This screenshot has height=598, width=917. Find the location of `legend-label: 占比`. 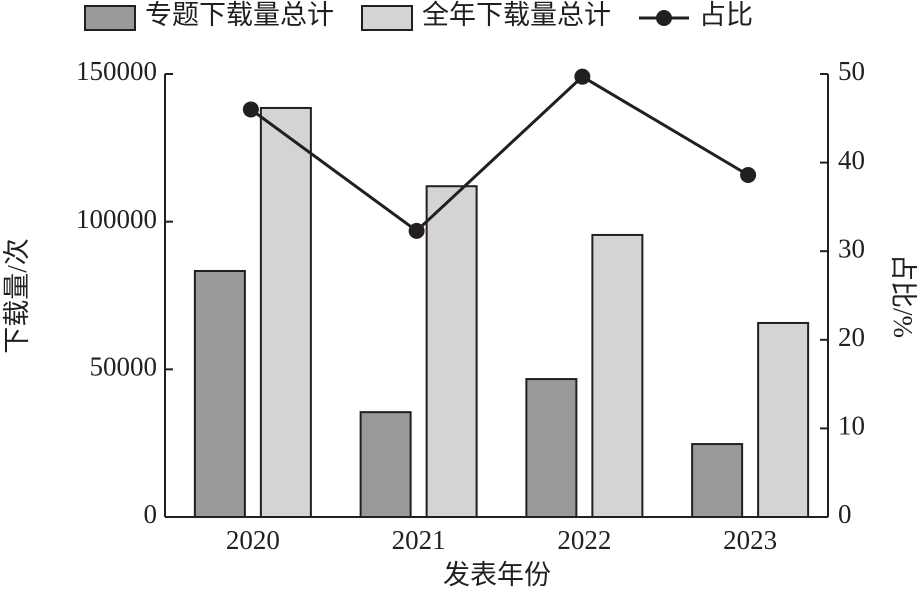

legend-label: 占比 is located at coordinates (726, 15).